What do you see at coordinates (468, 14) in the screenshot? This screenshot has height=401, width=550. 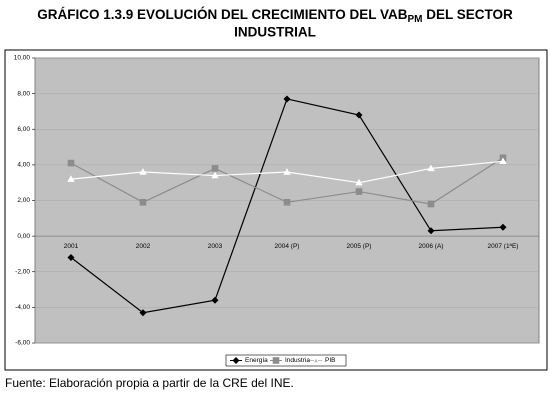 I see `title-part: DEL SECTOR` at bounding box center [468, 14].